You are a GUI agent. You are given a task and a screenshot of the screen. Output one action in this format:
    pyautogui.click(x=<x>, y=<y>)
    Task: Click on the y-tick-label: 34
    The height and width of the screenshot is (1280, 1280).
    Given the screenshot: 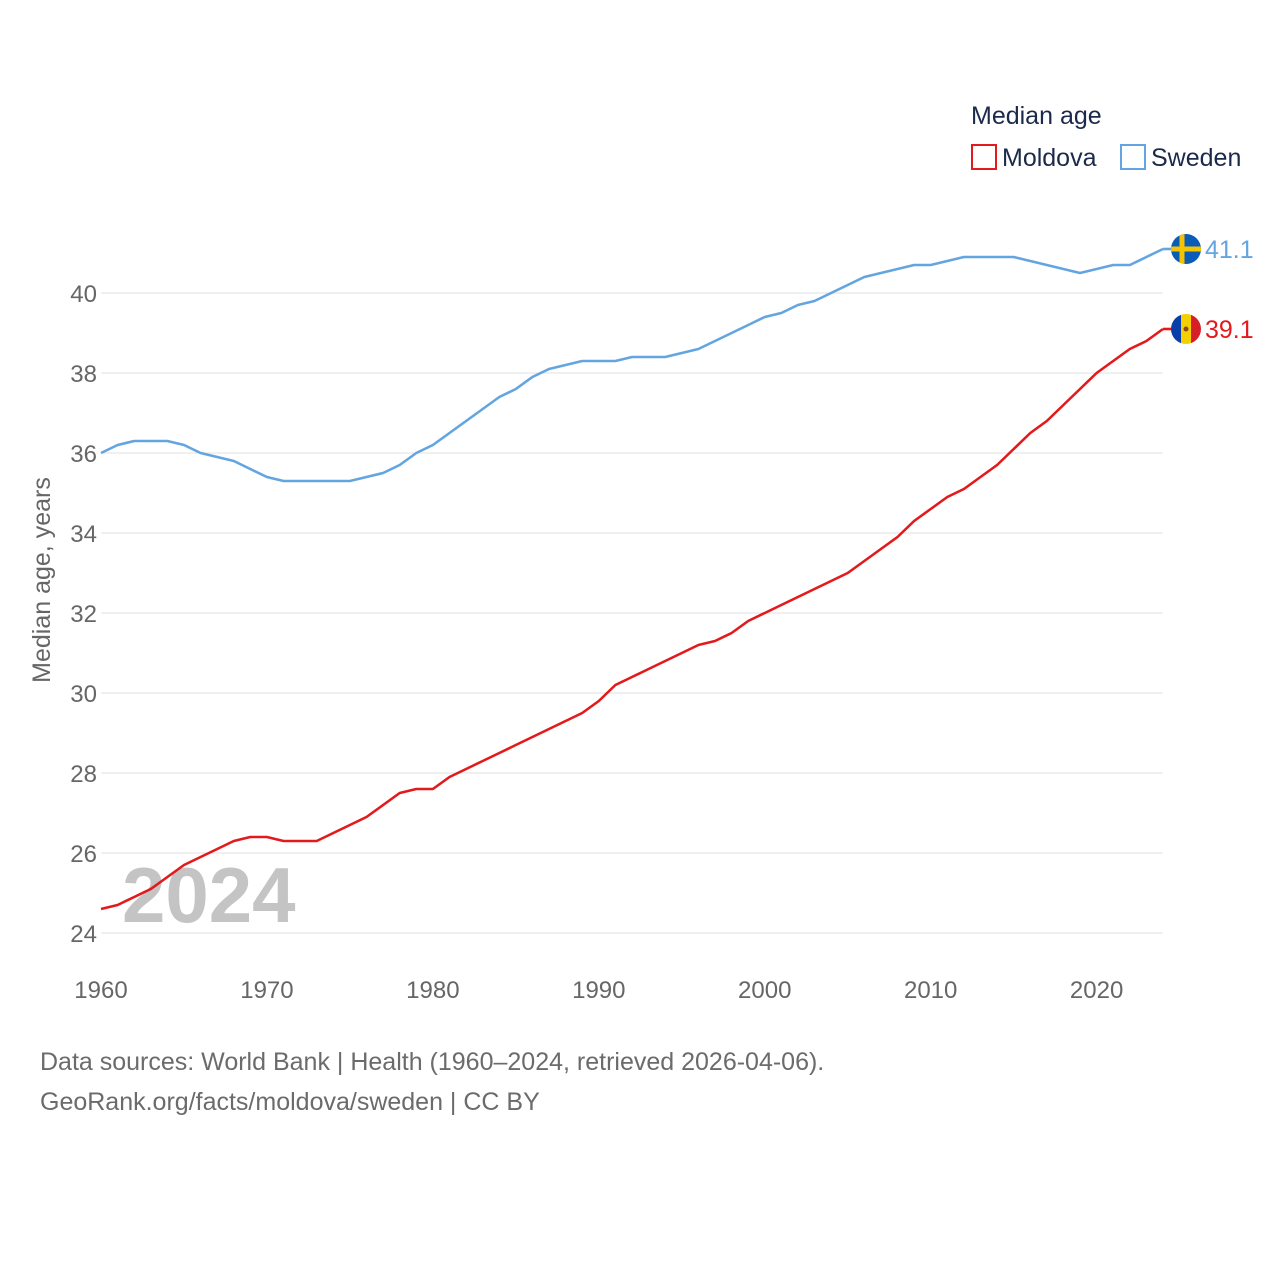 What is the action you would take?
    pyautogui.click(x=83, y=534)
    